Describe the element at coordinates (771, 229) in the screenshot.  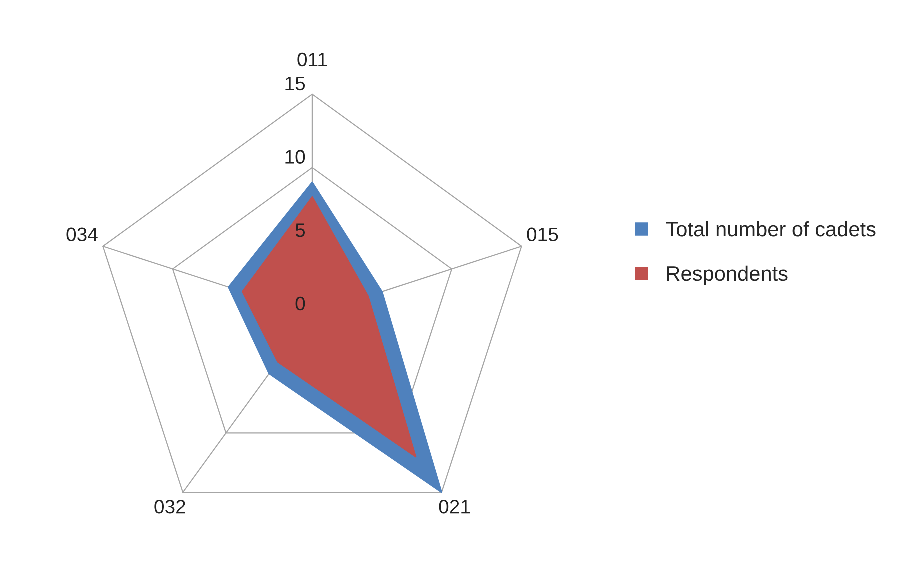
I see `legend-label: Total number of cadets` at that location.